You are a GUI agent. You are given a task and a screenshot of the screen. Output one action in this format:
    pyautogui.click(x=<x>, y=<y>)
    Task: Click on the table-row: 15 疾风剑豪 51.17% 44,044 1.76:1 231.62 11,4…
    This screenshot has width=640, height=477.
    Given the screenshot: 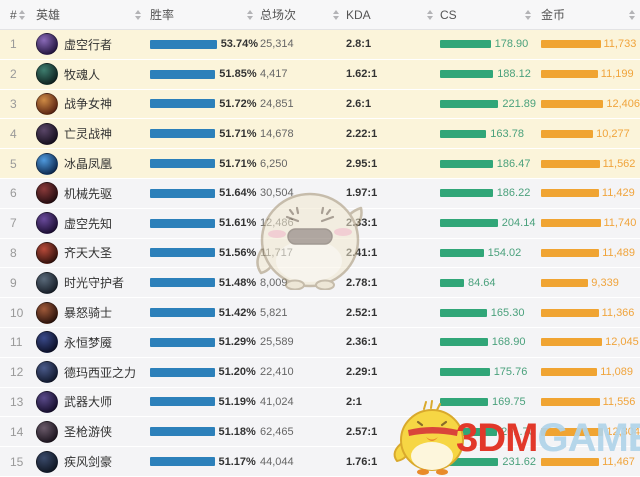 What is the action you would take?
    pyautogui.click(x=320, y=462)
    